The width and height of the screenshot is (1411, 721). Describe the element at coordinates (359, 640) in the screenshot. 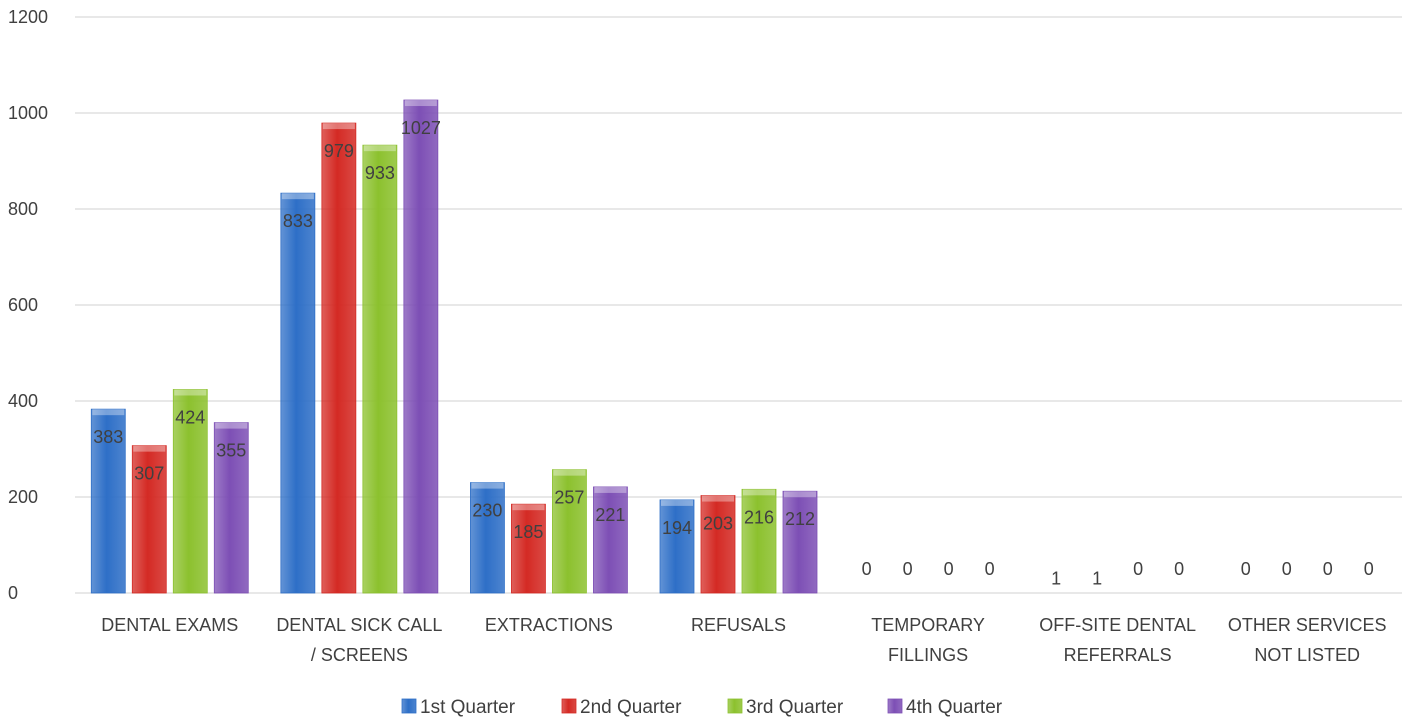

I see `category-label: DENTAL SICK CALL / SCREENS` at that location.